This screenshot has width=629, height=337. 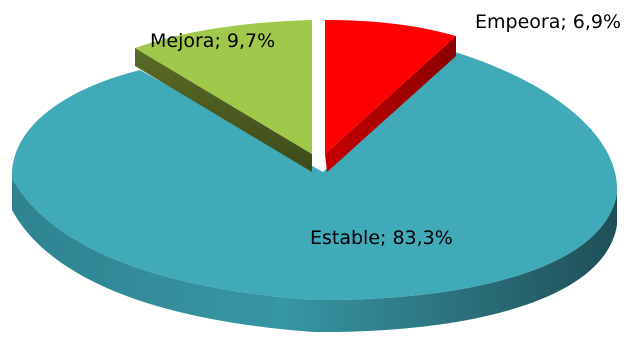 I want to click on data-label-empeora: Empeora; 6,9%, so click(x=548, y=22).